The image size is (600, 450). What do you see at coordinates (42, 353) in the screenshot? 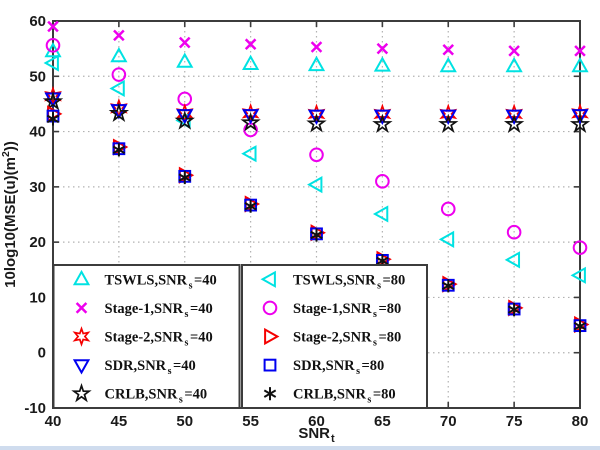
I see `y-tick-label: 0` at bounding box center [42, 353].